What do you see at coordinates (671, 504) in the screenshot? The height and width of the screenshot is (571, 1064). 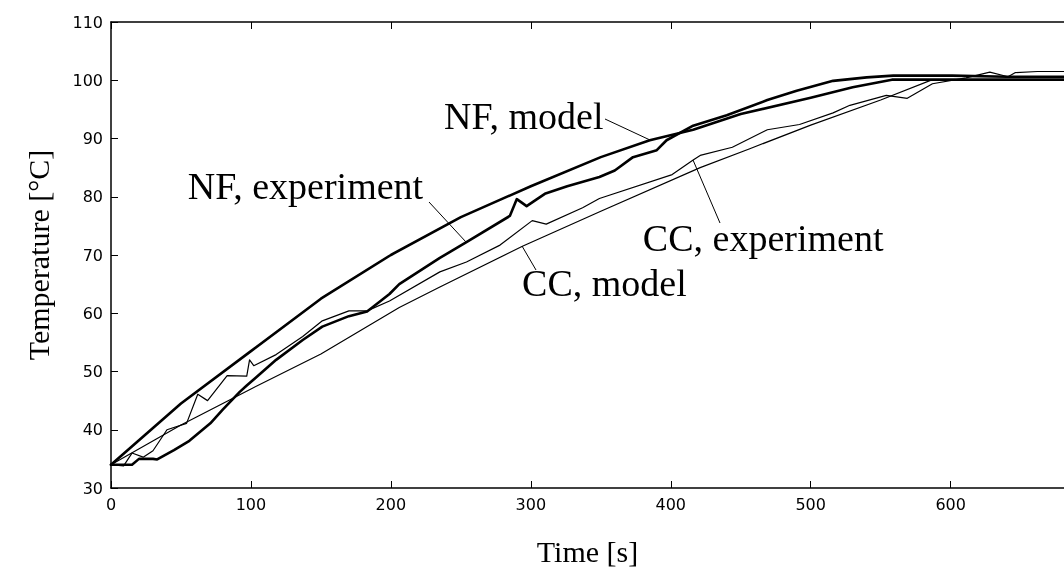 I see `x-tick-label: 400` at bounding box center [671, 504].